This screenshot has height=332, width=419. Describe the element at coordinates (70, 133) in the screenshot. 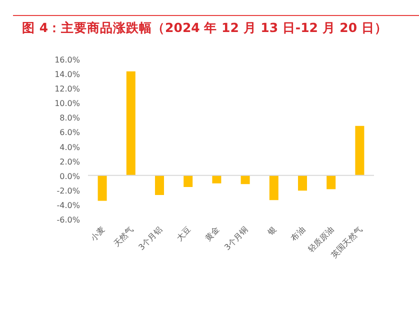

I see `y-tick-label: 6.0%` at that location.